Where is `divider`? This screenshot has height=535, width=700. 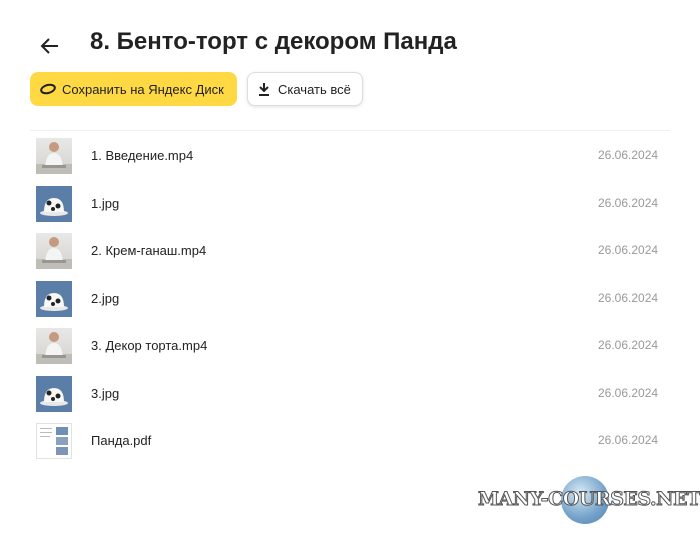
divider is located at coordinates (350, 130).